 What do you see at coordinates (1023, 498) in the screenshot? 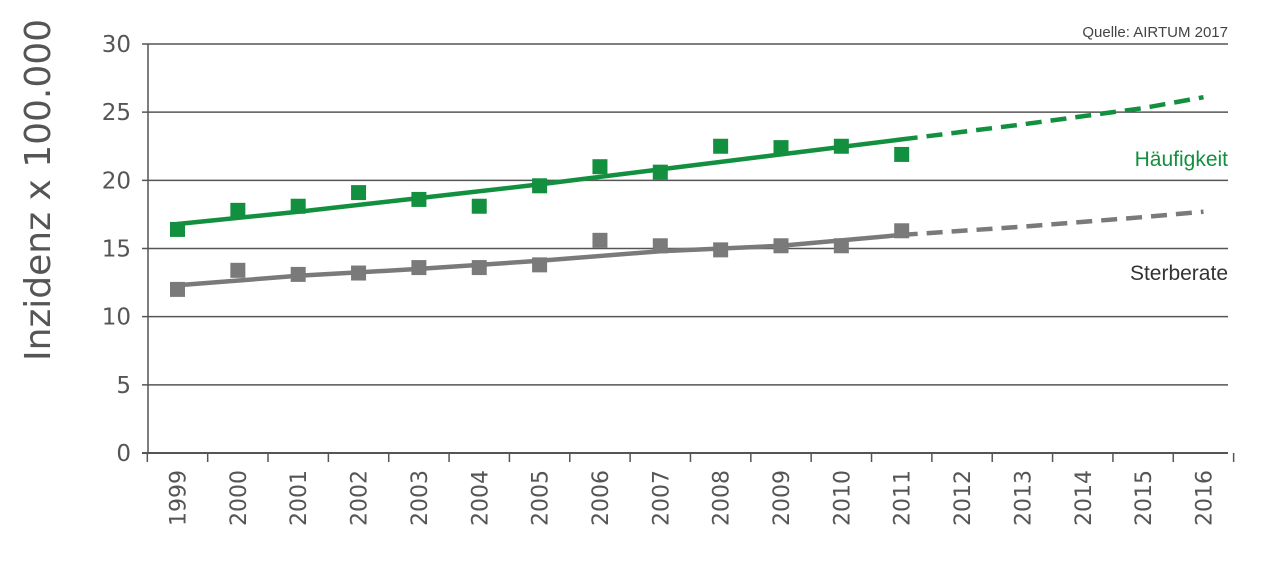
I see `x-tick-label: 2013` at bounding box center [1023, 498].